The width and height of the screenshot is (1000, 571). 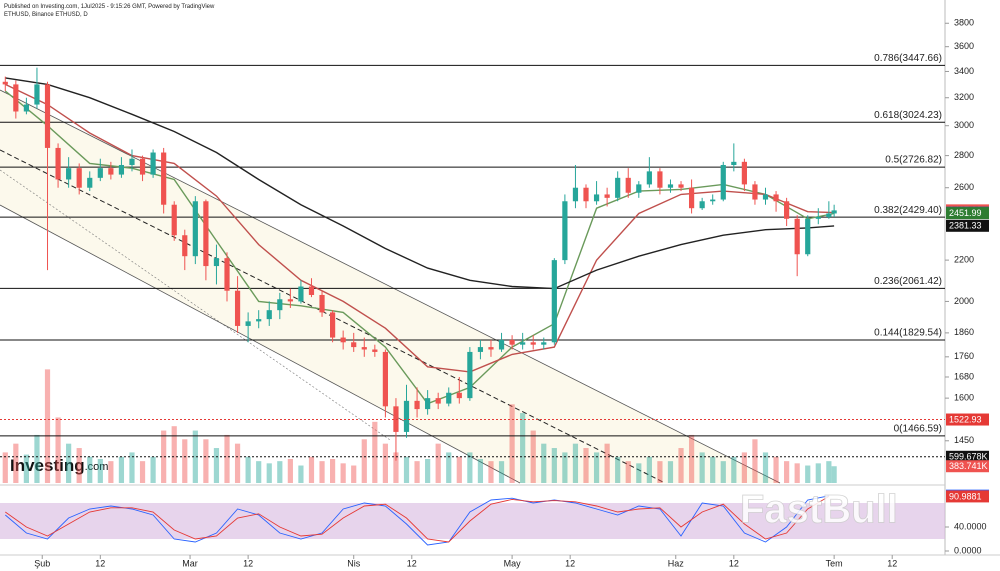 What do you see at coordinates (353, 563) in the screenshot?
I see `x-tick-label: Nis` at bounding box center [353, 563].